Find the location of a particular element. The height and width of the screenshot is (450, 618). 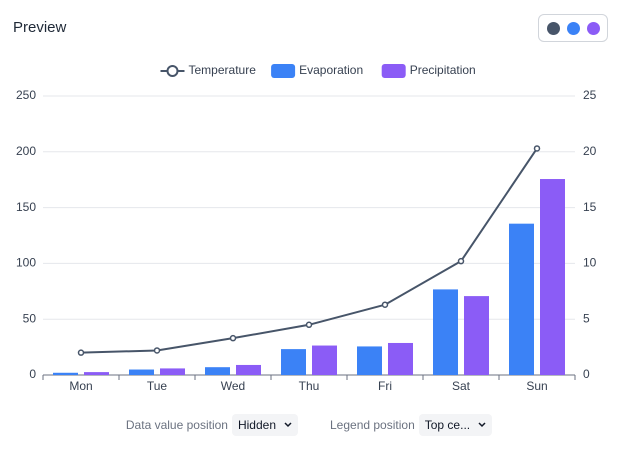

y2-tick-label: 10 is located at coordinates (590, 263).